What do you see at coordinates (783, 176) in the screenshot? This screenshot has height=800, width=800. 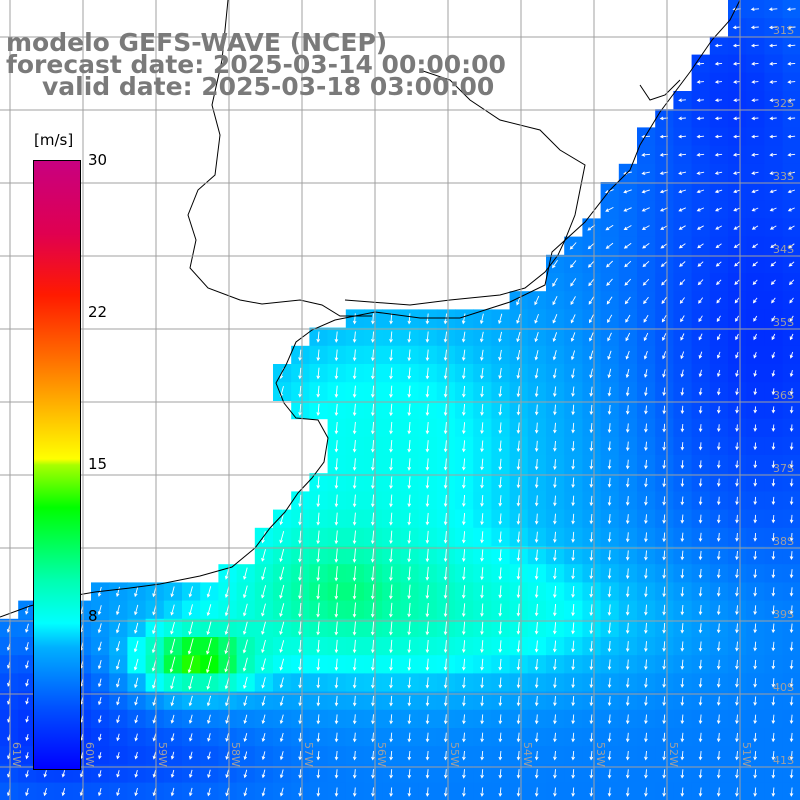 I see `latitude-label: 33S` at bounding box center [783, 176].